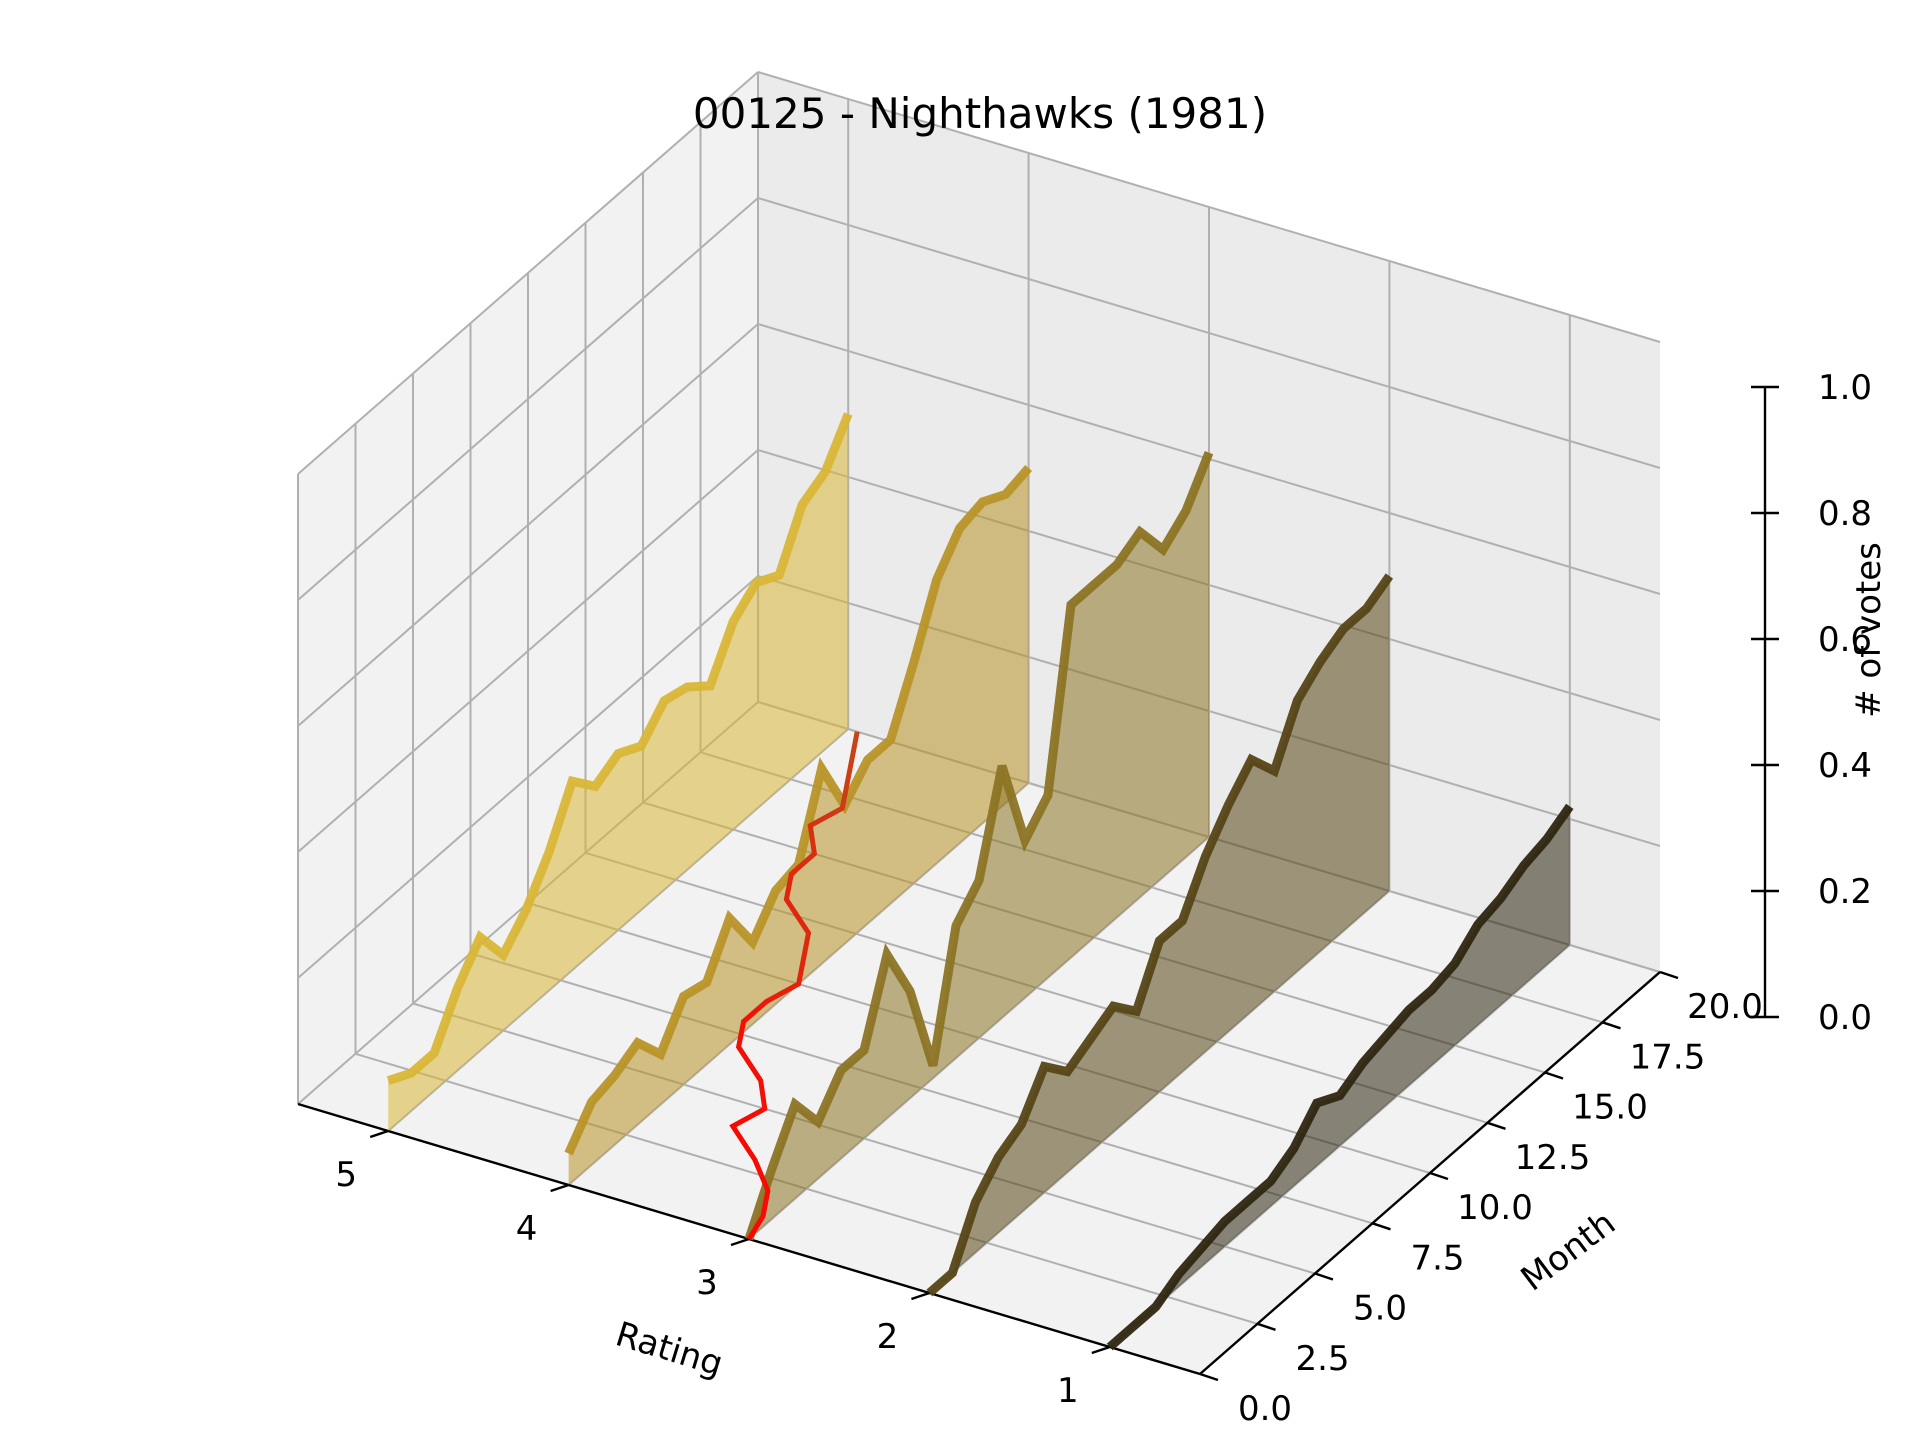 Image resolution: width=1920 pixels, height=1440 pixels. What do you see at coordinates (346, 1175) in the screenshot?
I see `x-tick-label: 5` at bounding box center [346, 1175].